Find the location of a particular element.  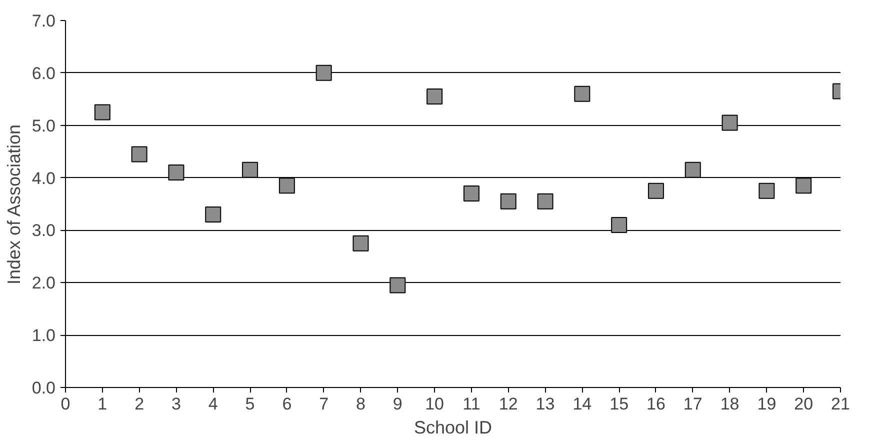

x-tick-label: 14 is located at coordinates (582, 404).